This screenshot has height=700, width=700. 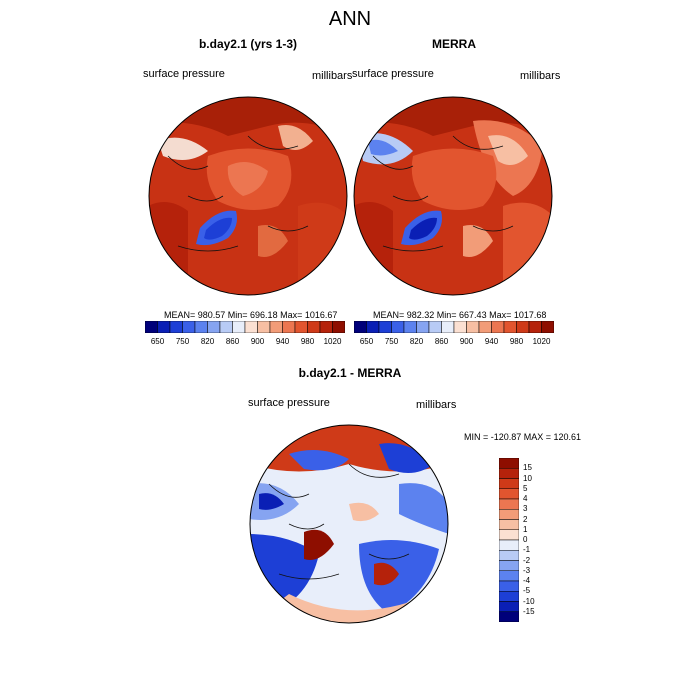 What do you see at coordinates (350, 373) in the screenshot?
I see `panel-3-title: b.day2.1 - MERRA` at bounding box center [350, 373].